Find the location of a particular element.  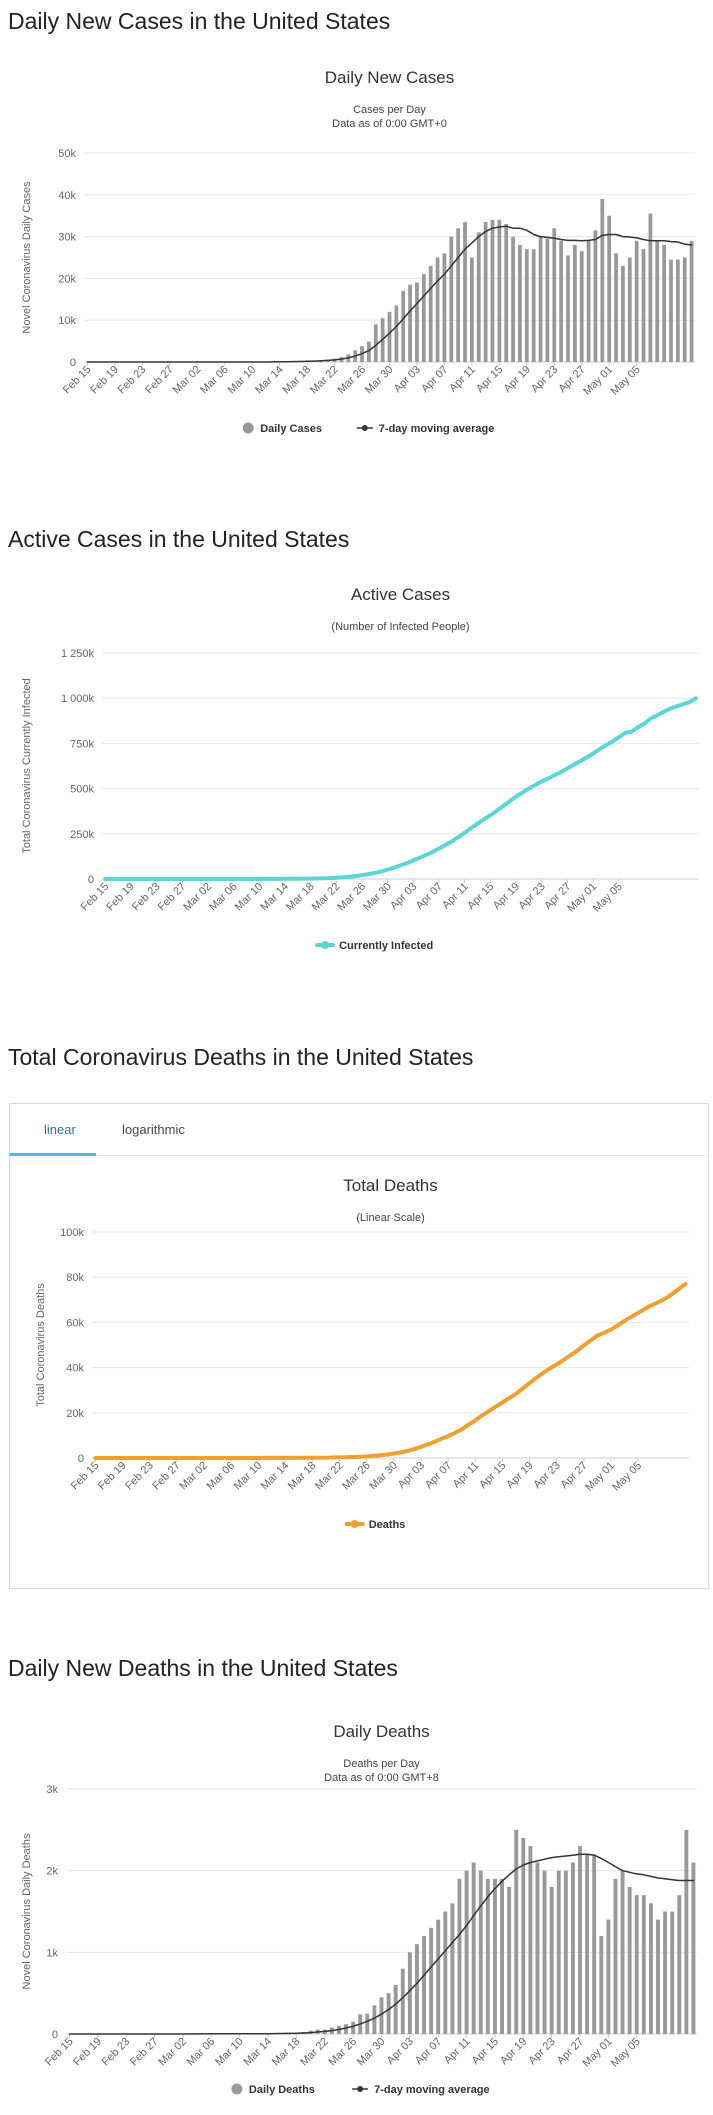

y-tick-label: 2k is located at coordinates (52, 1872).